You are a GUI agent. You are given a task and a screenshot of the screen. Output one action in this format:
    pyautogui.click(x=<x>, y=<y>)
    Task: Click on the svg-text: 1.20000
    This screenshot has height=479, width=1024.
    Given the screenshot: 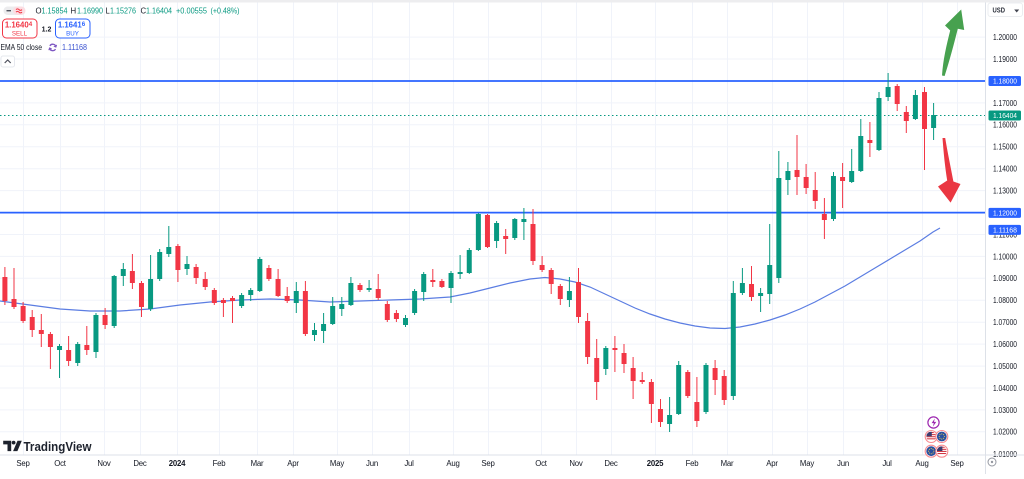 What is the action you would take?
    pyautogui.click(x=1005, y=37)
    